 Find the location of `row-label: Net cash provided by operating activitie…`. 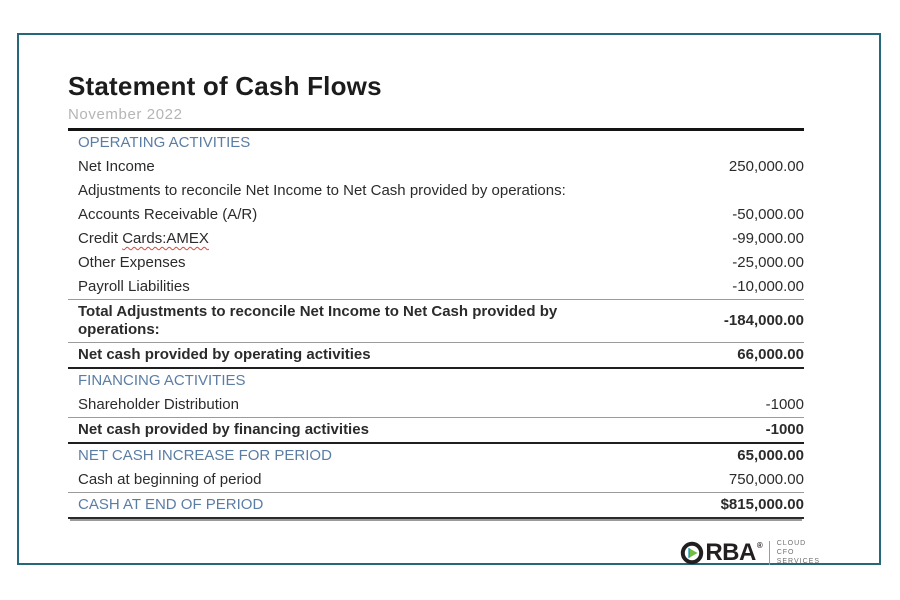

row-label: Net cash provided by operating activitie… is located at coordinates (224, 354).